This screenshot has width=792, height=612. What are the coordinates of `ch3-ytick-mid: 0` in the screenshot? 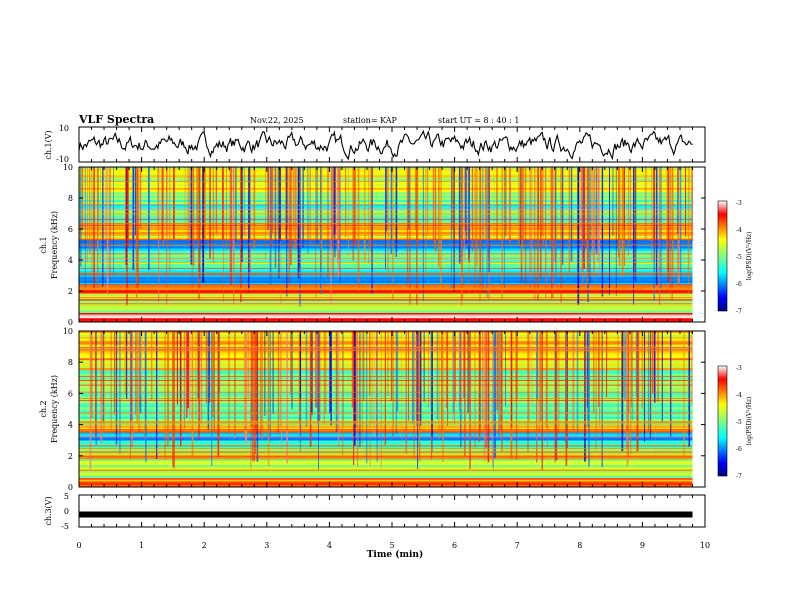 It's located at (66, 511).